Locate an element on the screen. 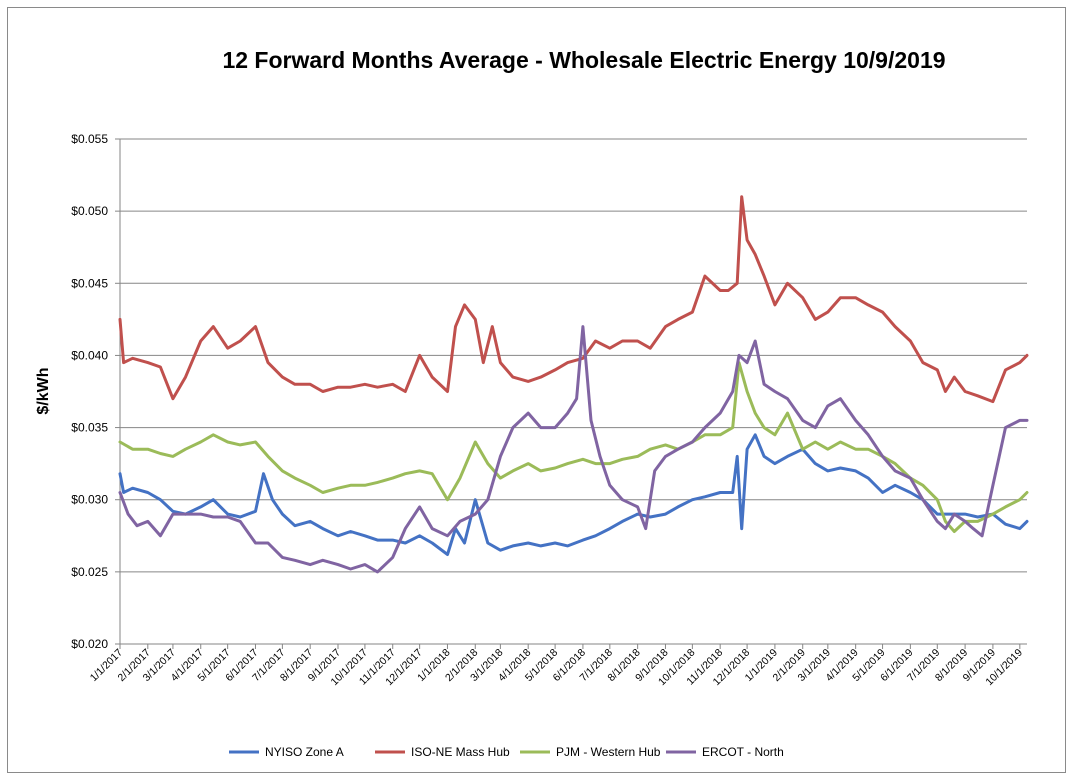 The image size is (1077, 783). y-tick-label: $0.035 is located at coordinates (89, 428).